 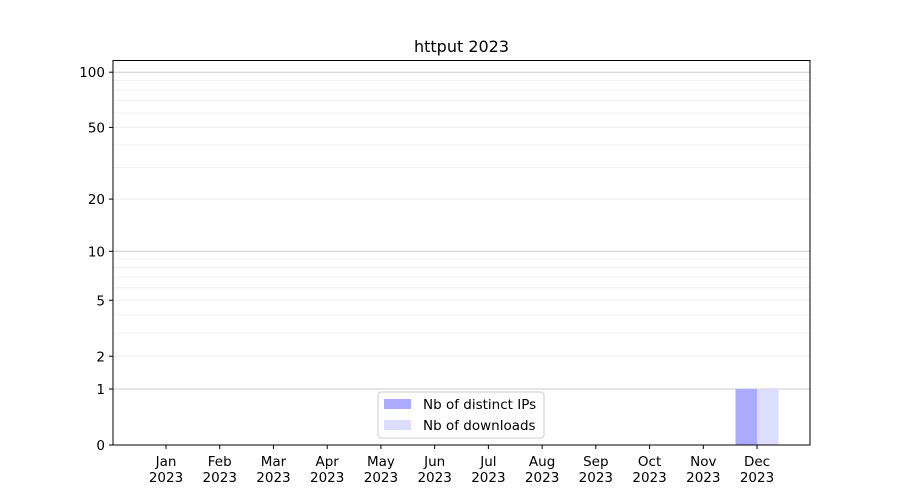 What do you see at coordinates (595, 462) in the screenshot?
I see `x-tick-label: Sep` at bounding box center [595, 462].